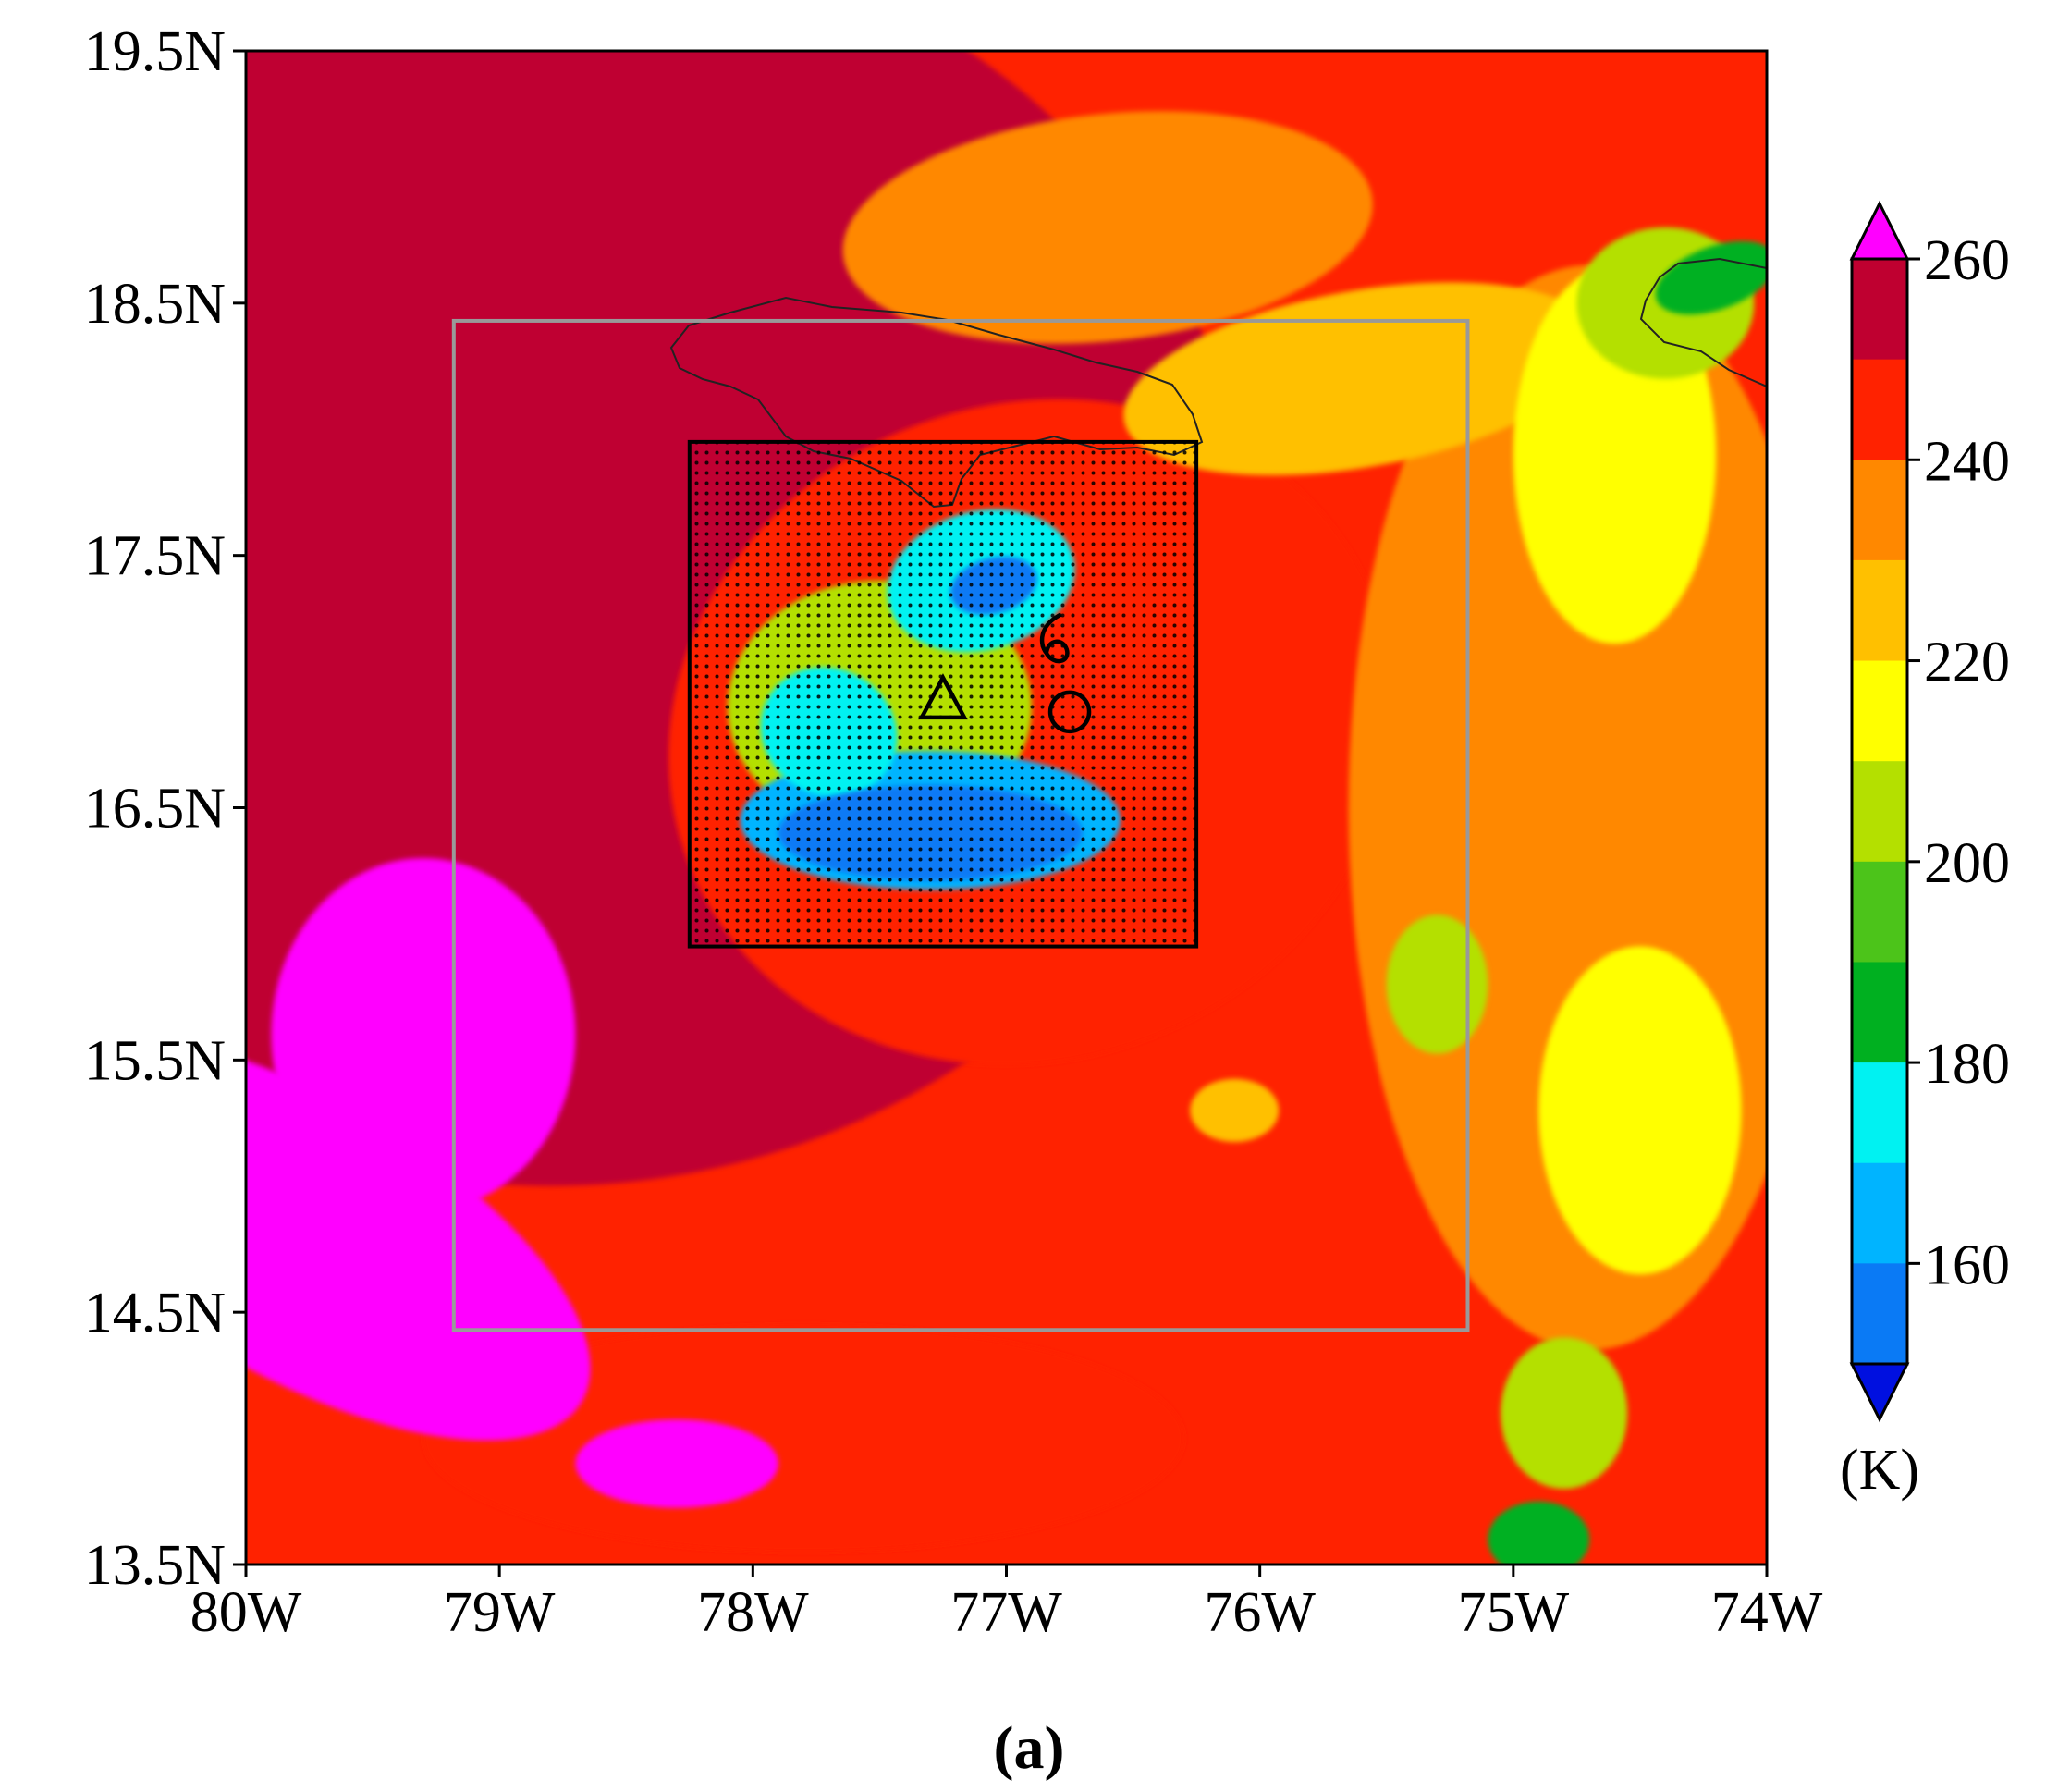  What do you see at coordinates (1967, 863) in the screenshot?
I see `colorbar-tick-label: 200` at bounding box center [1967, 863].